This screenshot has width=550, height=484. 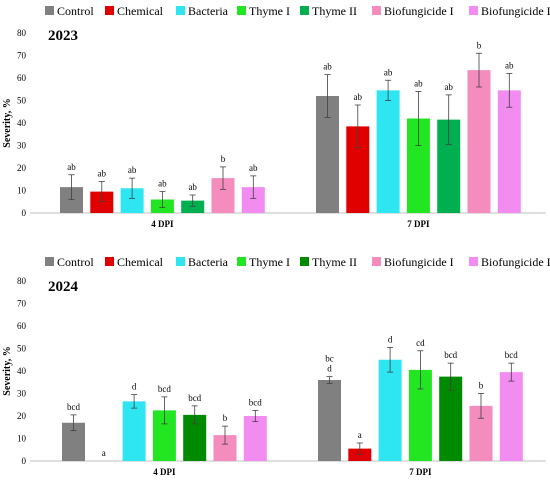 What do you see at coordinates (418, 224) in the screenshot?
I see `x-category-label: 7 DPI` at bounding box center [418, 224].